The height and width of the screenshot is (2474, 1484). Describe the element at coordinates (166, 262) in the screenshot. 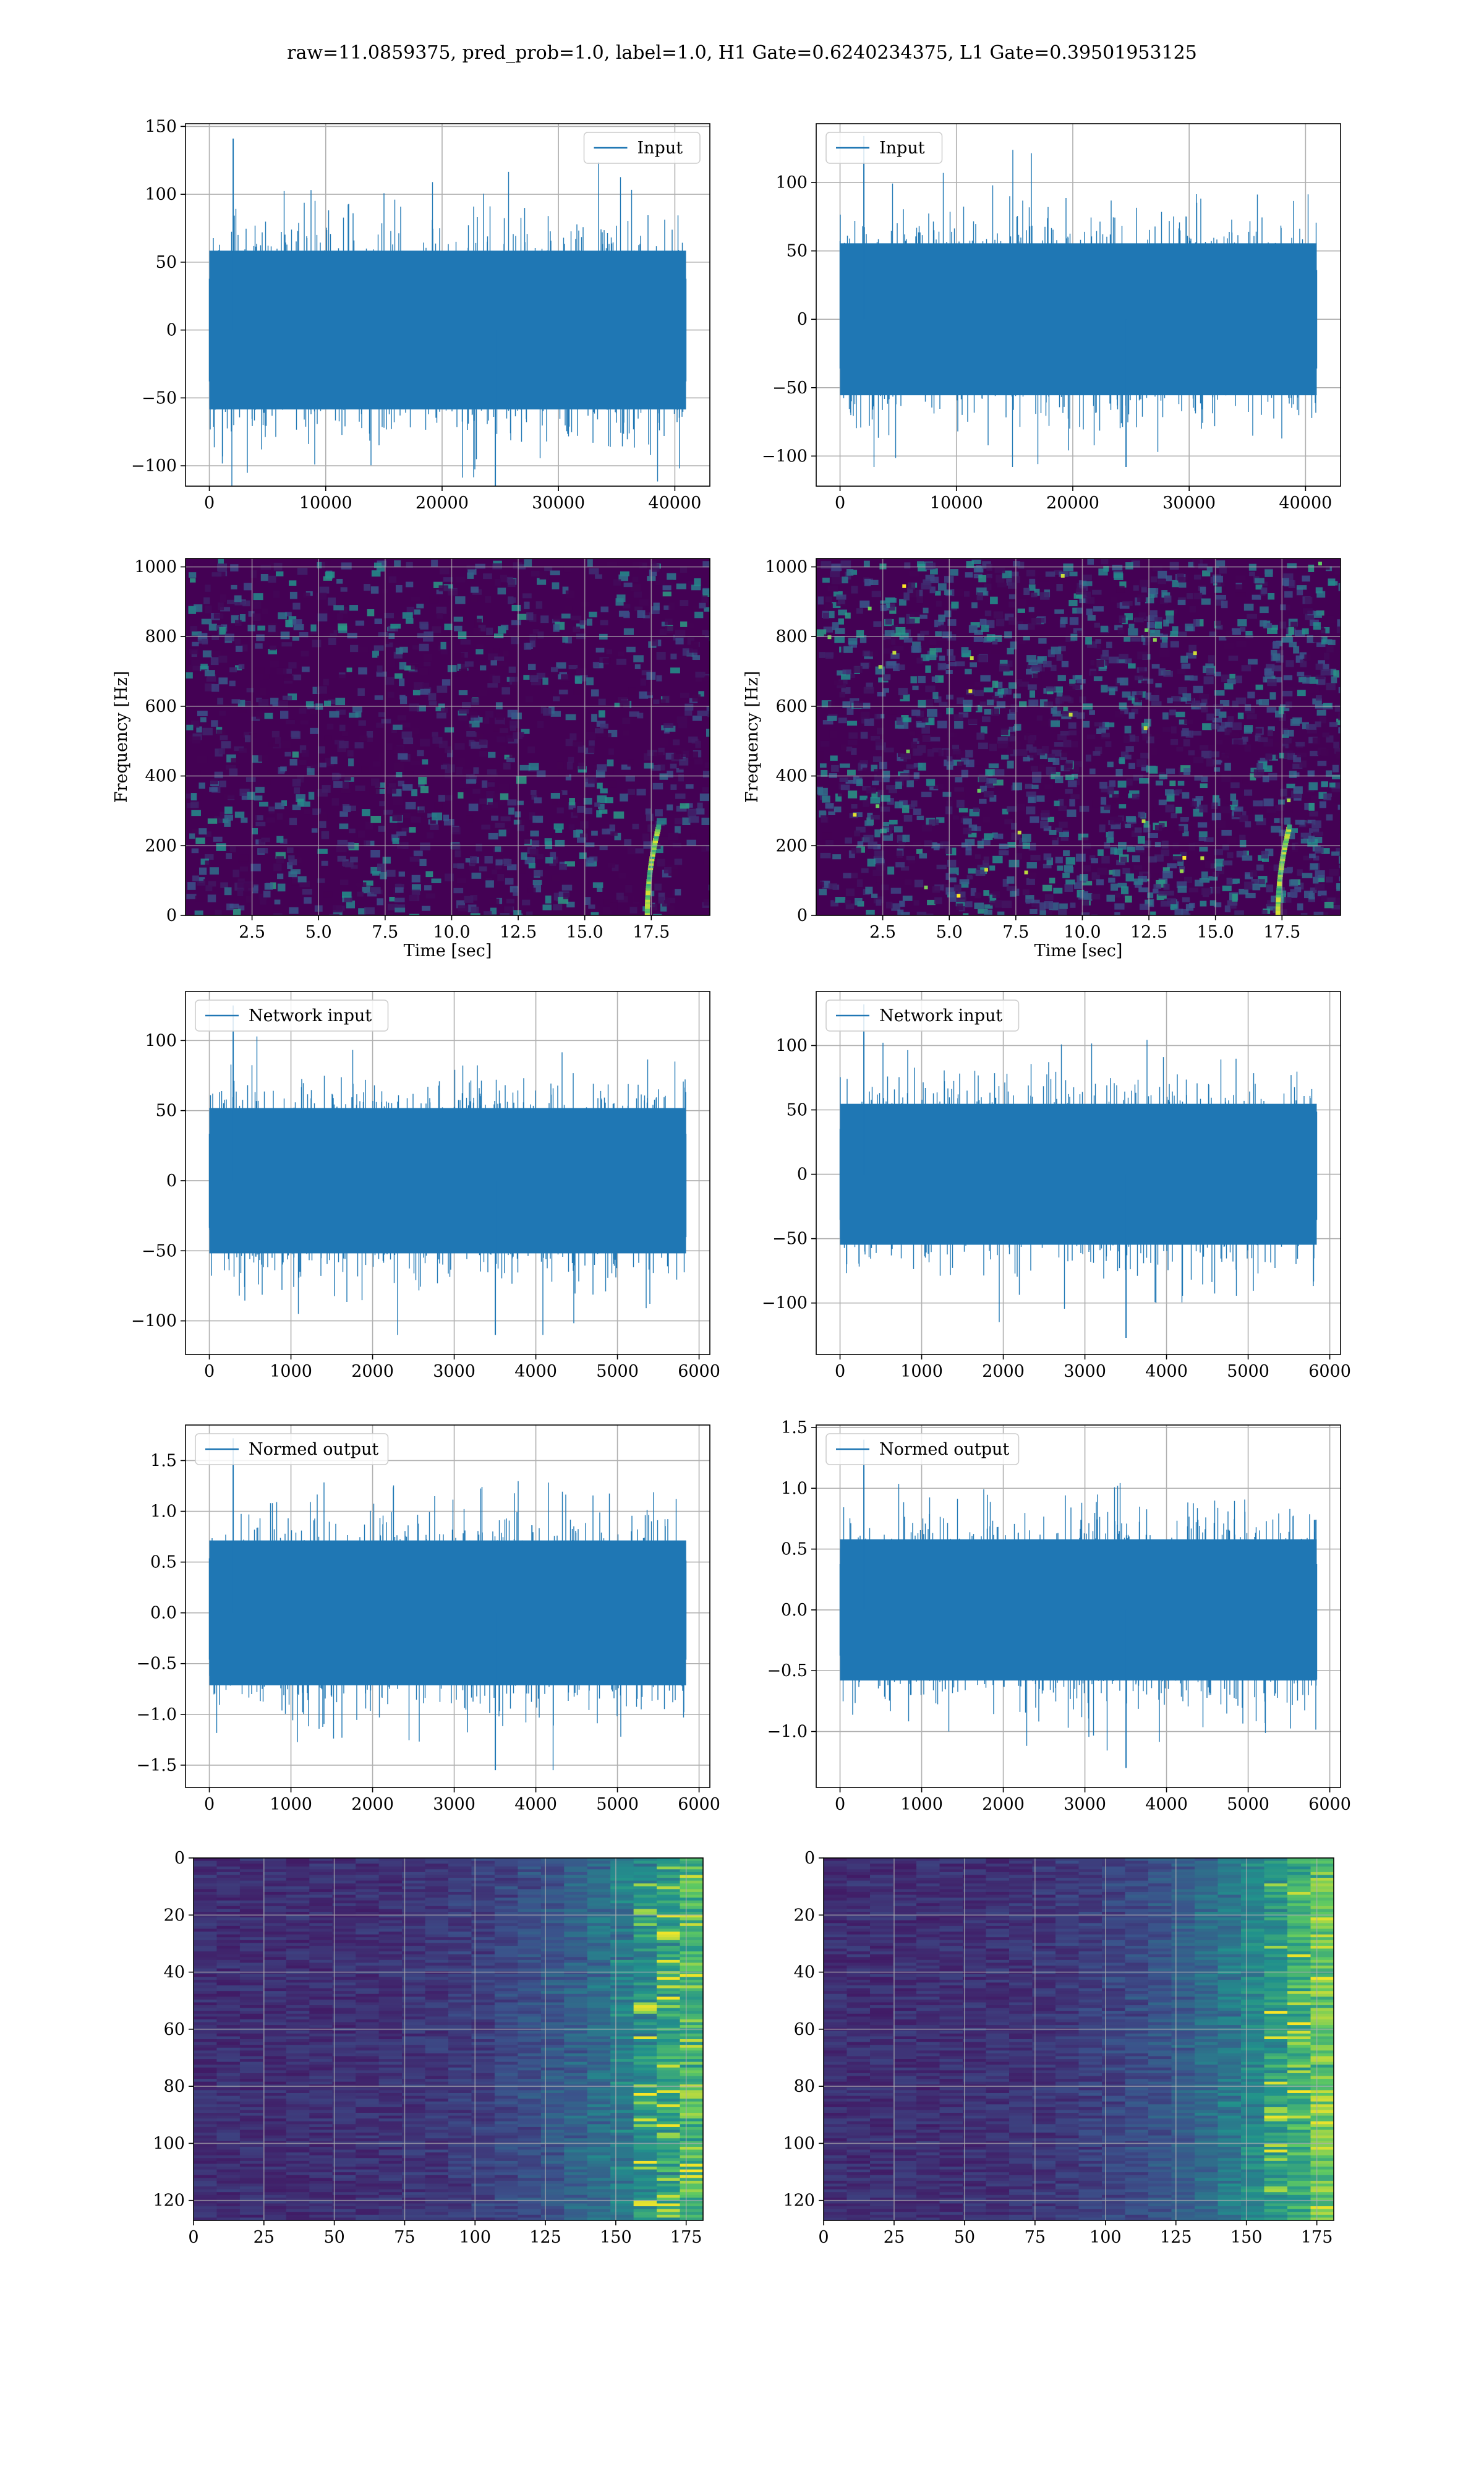

I see `y-tick-label: 50` at that location.